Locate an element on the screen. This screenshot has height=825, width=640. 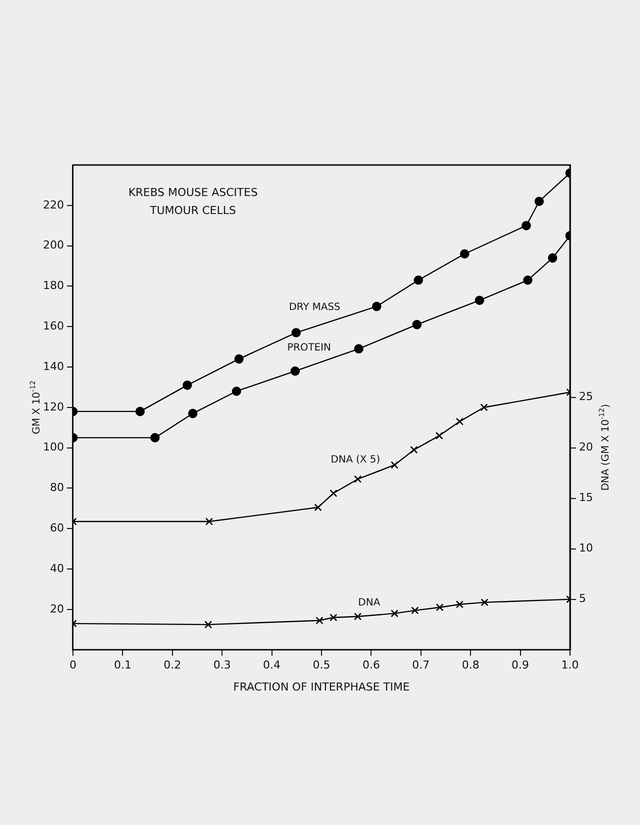
y2-tick-label: 15 is located at coordinates (586, 497).